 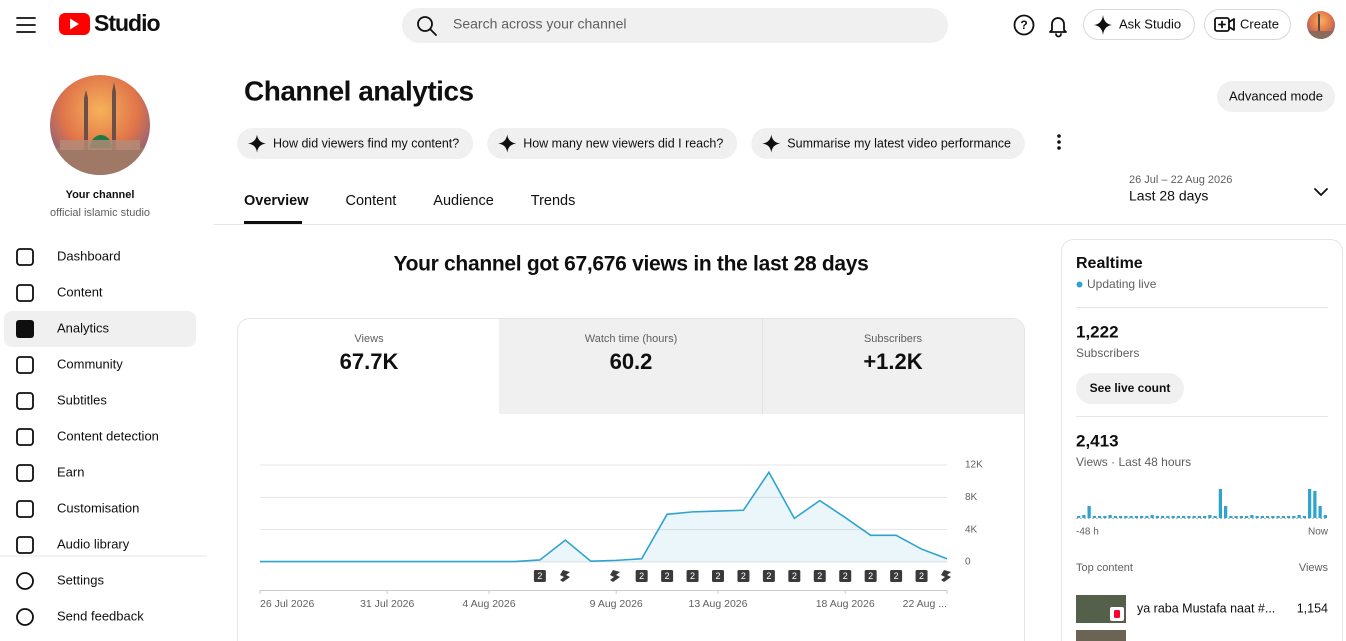 What do you see at coordinates (761, 366) in the screenshot?
I see `metric-tabs-bg` at bounding box center [761, 366].